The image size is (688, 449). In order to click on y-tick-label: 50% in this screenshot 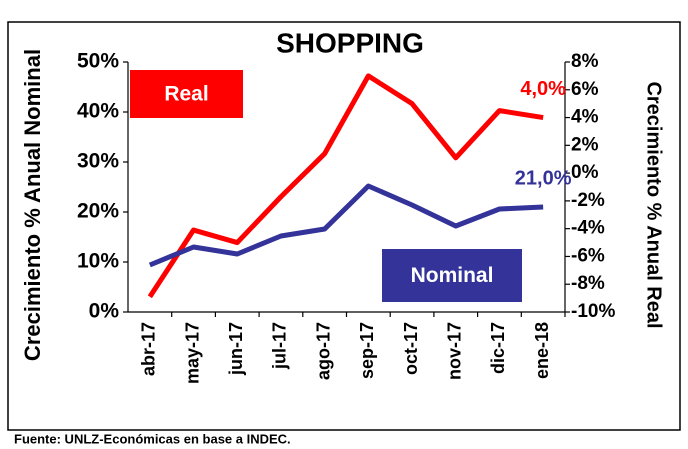, I will do `click(98, 61)`.